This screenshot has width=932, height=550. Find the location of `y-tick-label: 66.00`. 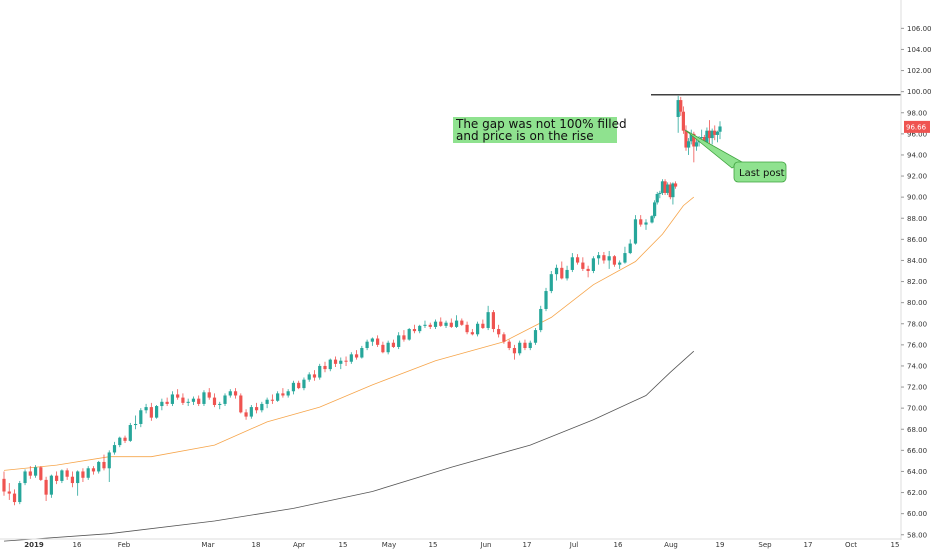

y-tick-label: 66.00 is located at coordinates (917, 451).